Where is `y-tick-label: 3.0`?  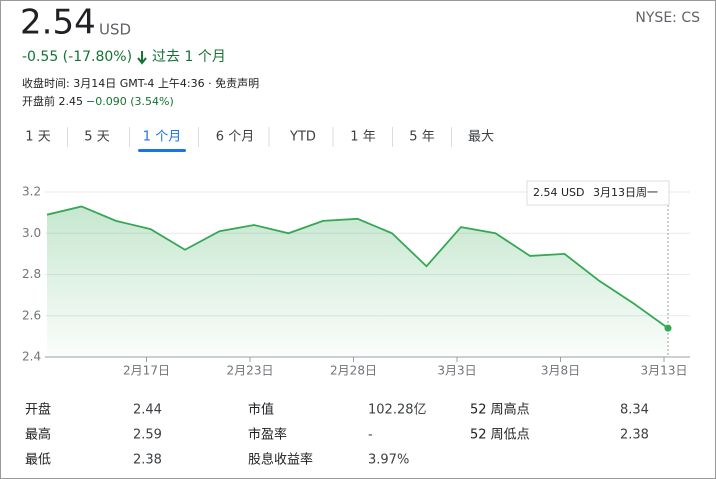
y-tick-label: 3.0 is located at coordinates (31, 233).